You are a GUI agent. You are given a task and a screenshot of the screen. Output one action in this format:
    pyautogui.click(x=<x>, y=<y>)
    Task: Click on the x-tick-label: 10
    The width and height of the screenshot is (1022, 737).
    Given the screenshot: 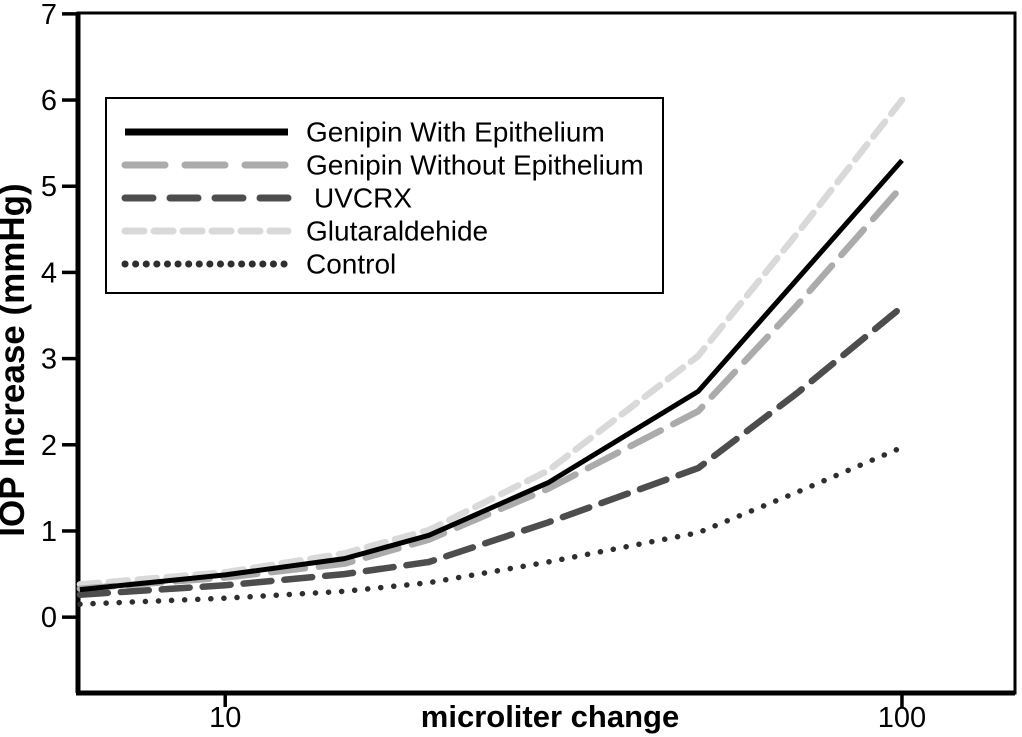 What is the action you would take?
    pyautogui.click(x=225, y=718)
    